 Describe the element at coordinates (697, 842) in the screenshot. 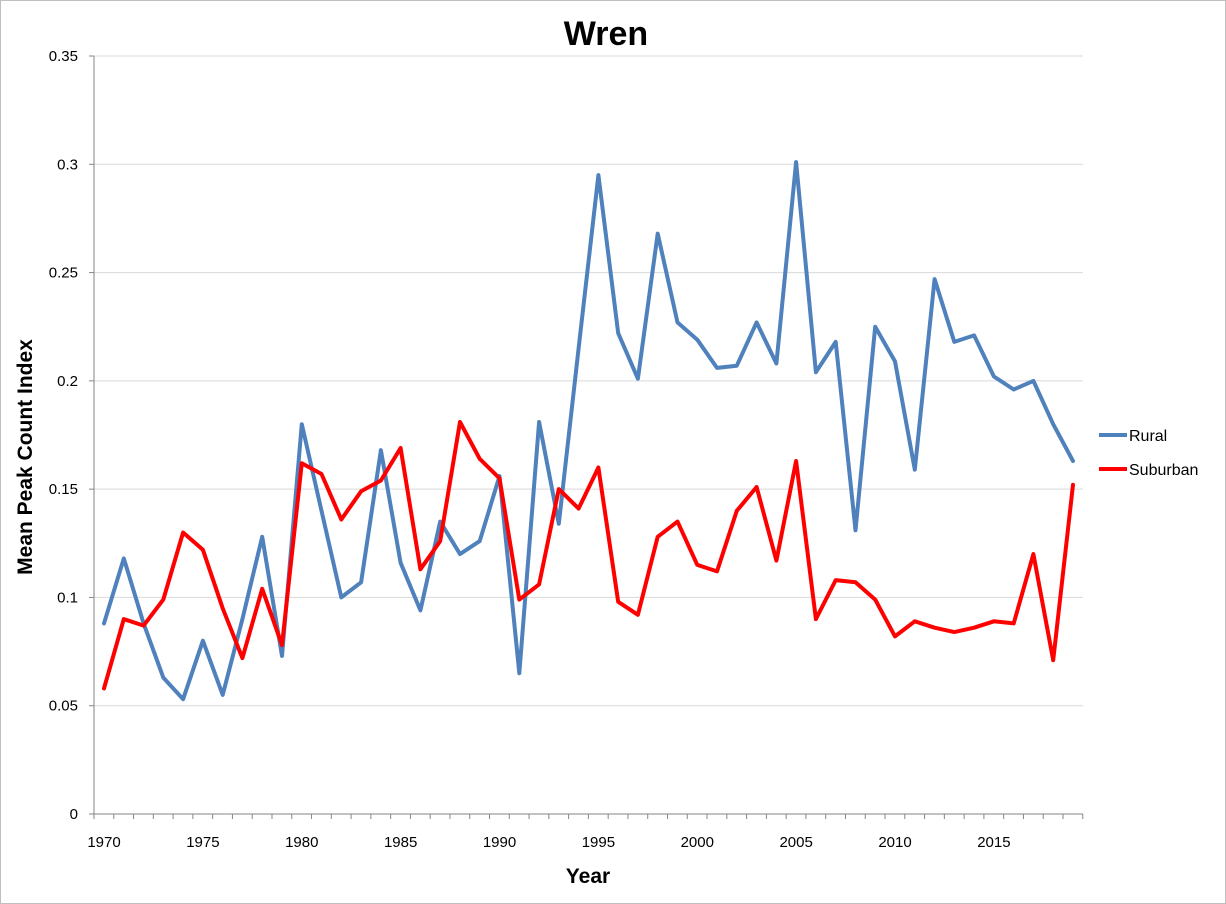

I see `x-tick-label: 2000` at that location.